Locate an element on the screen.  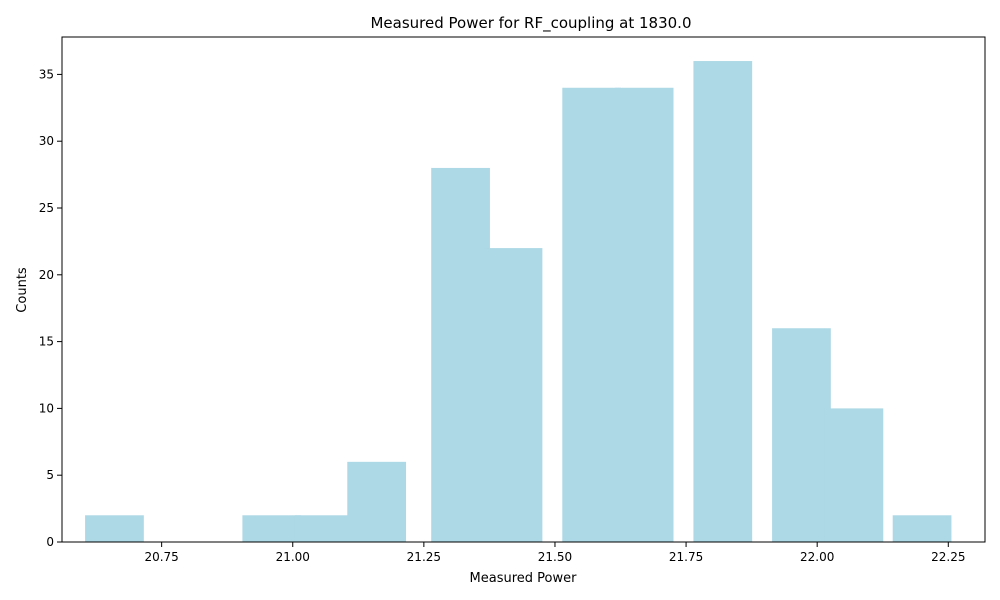
y-tick-label: 0 is located at coordinates (50, 542).